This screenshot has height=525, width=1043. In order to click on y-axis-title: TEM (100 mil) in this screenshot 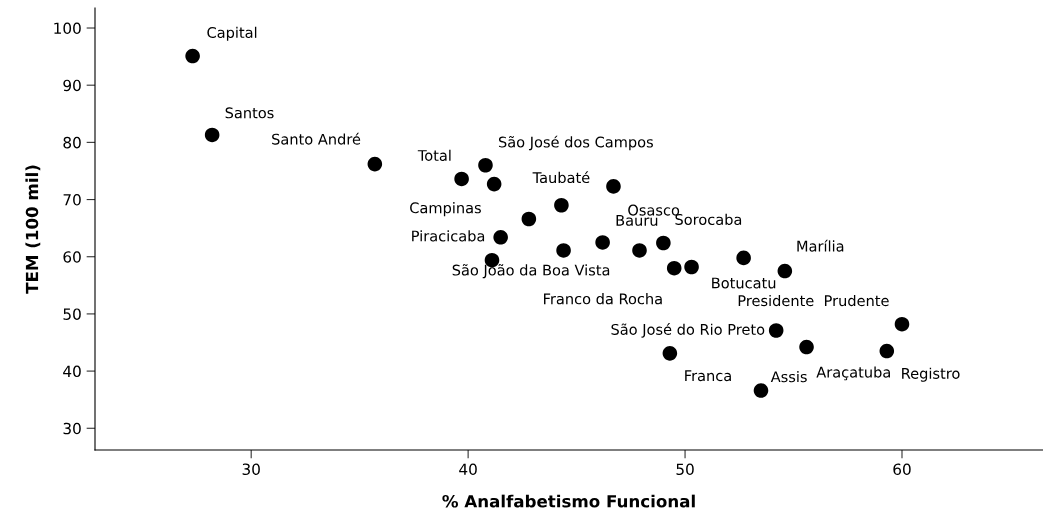, I will do `click(33, 229)`.